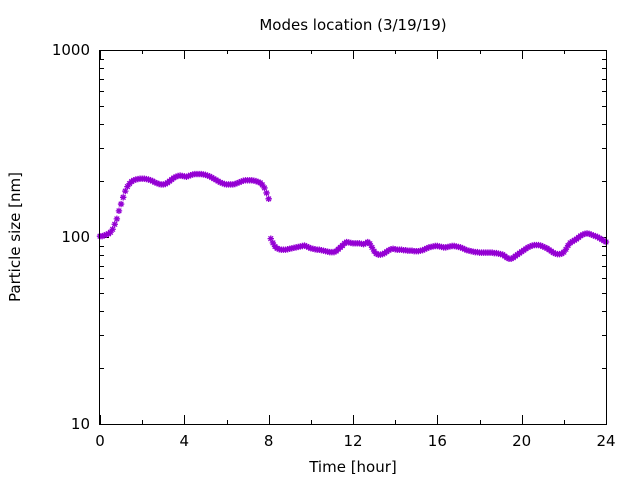 This screenshot has width=640, height=480. What do you see at coordinates (437, 441) in the screenshot?
I see `x-tick-label: 16` at bounding box center [437, 441].